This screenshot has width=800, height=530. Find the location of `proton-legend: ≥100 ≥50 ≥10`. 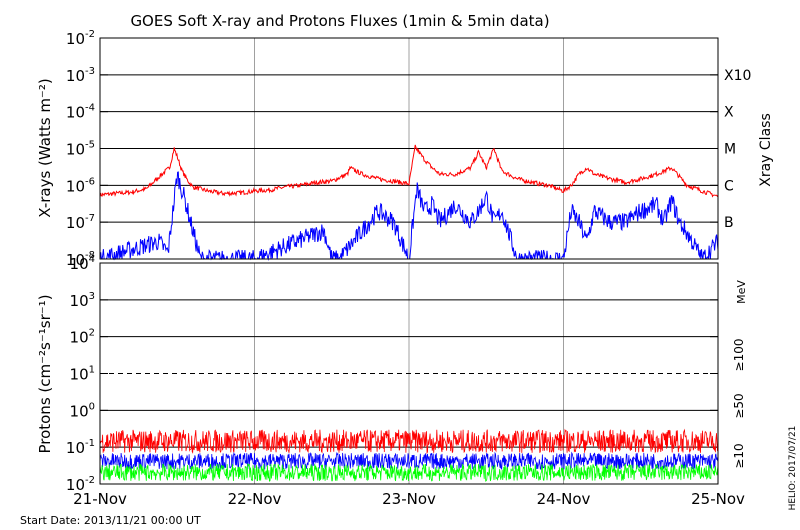

proton-legend: ≥100 ≥50 ≥10 is located at coordinates (739, 404).